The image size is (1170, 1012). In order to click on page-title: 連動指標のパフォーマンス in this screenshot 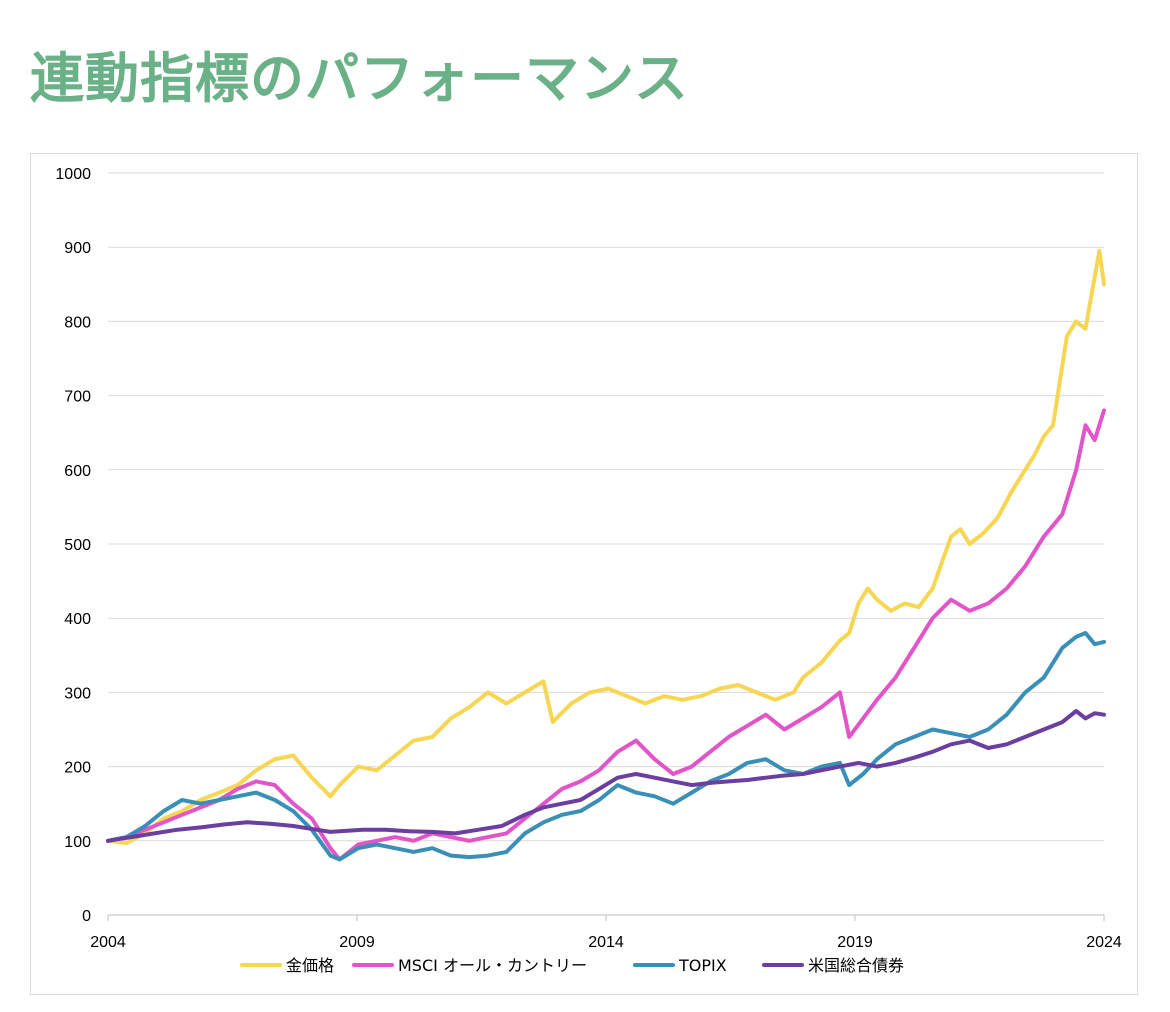, I will do `click(359, 78)`.